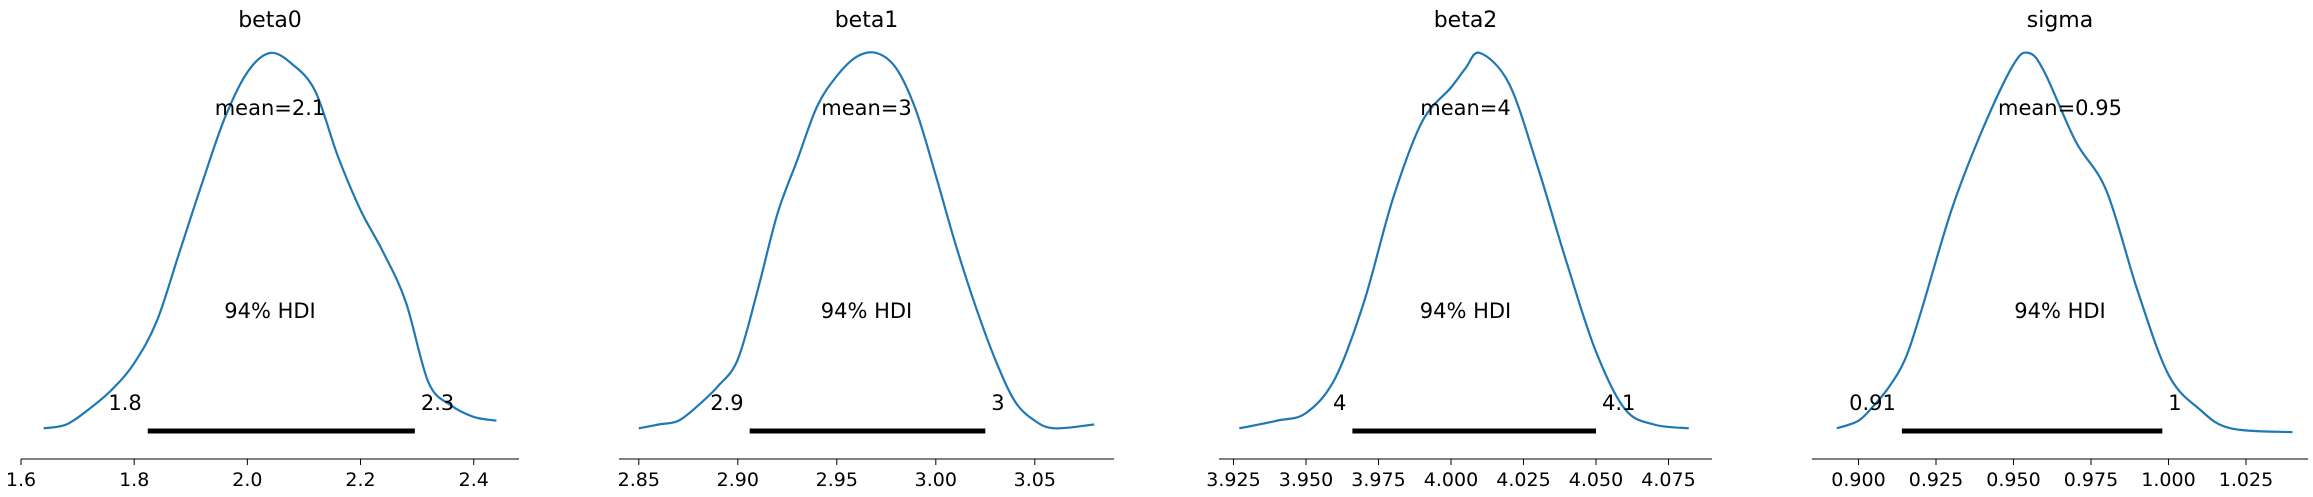  I want to click on x-tick-label: 1.025, so click(2246, 480).